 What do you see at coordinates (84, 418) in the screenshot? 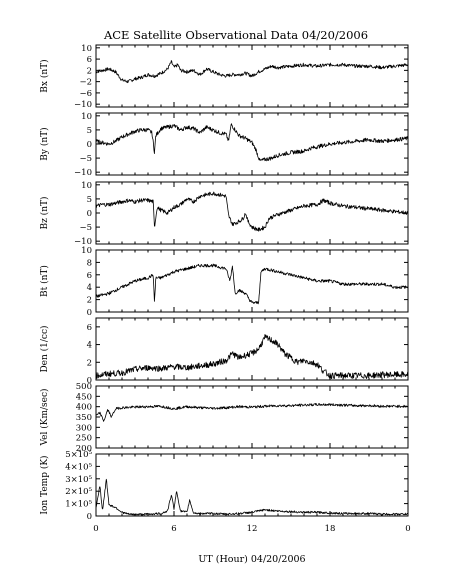
I see `y-tick-label: 350` at bounding box center [84, 418].